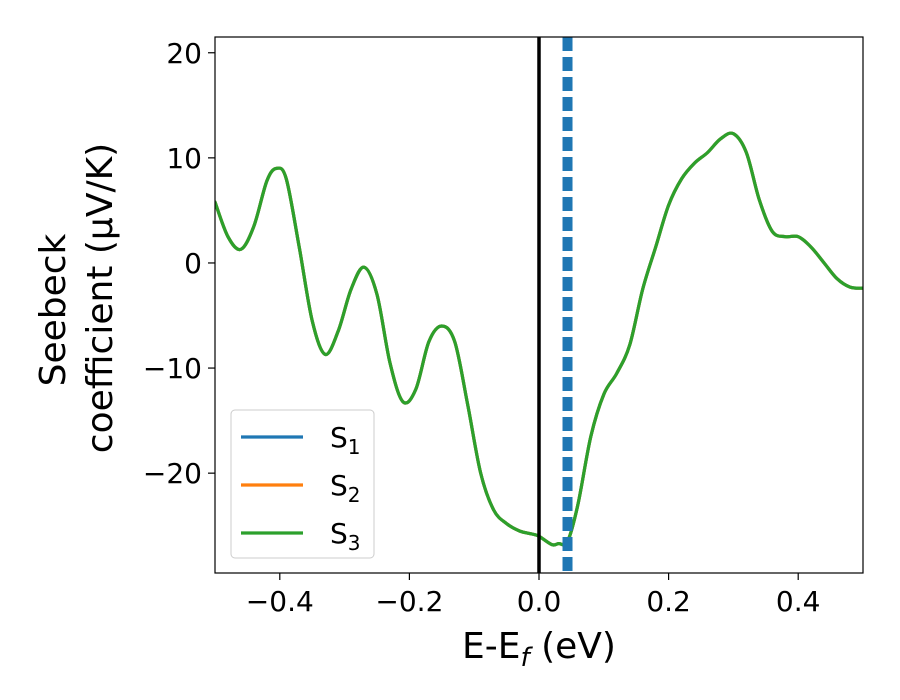 The height and width of the screenshot is (700, 900). I want to click on y-tick-label: −10, so click(172, 368).